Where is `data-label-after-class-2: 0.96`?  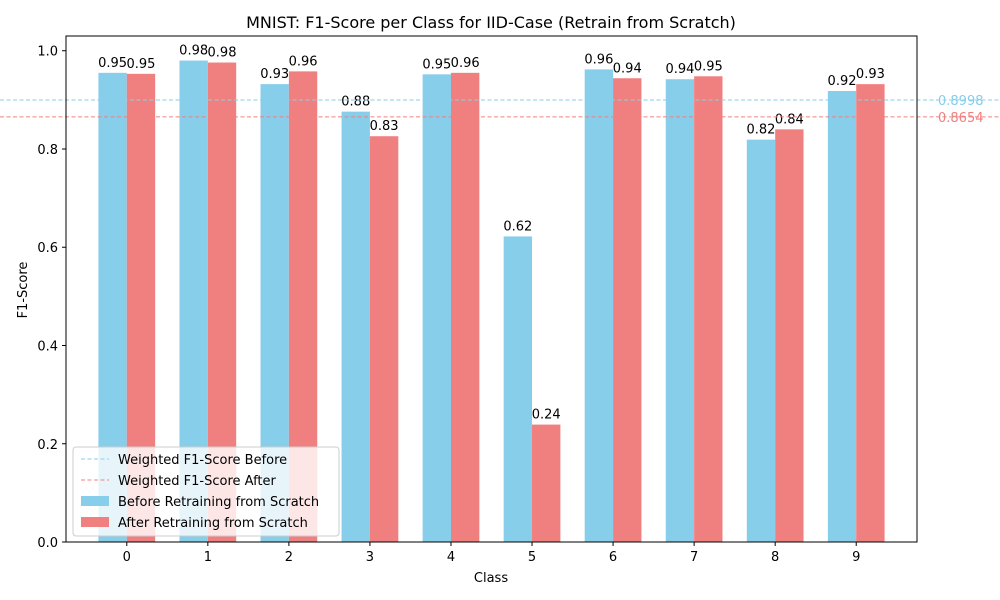
data-label-after-class-2: 0.96 is located at coordinates (303, 61).